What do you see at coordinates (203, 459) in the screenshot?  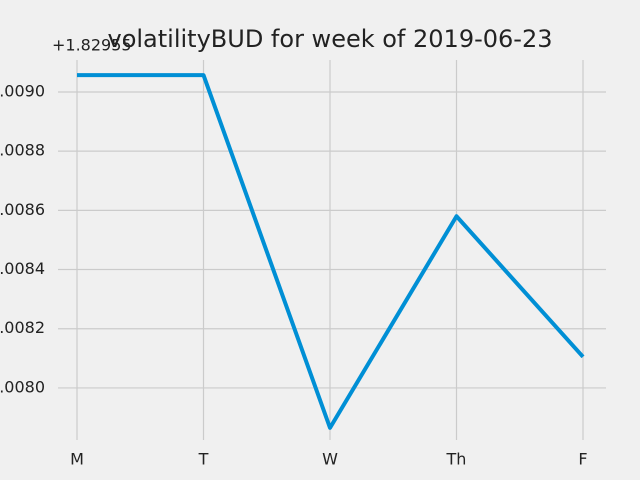 I see `x-tick-label: T` at bounding box center [203, 459].